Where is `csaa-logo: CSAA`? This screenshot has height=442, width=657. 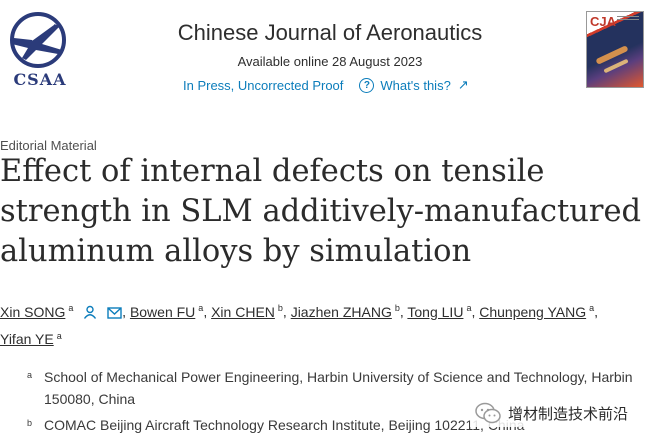 csaa-logo: CSAA is located at coordinates (38, 50).